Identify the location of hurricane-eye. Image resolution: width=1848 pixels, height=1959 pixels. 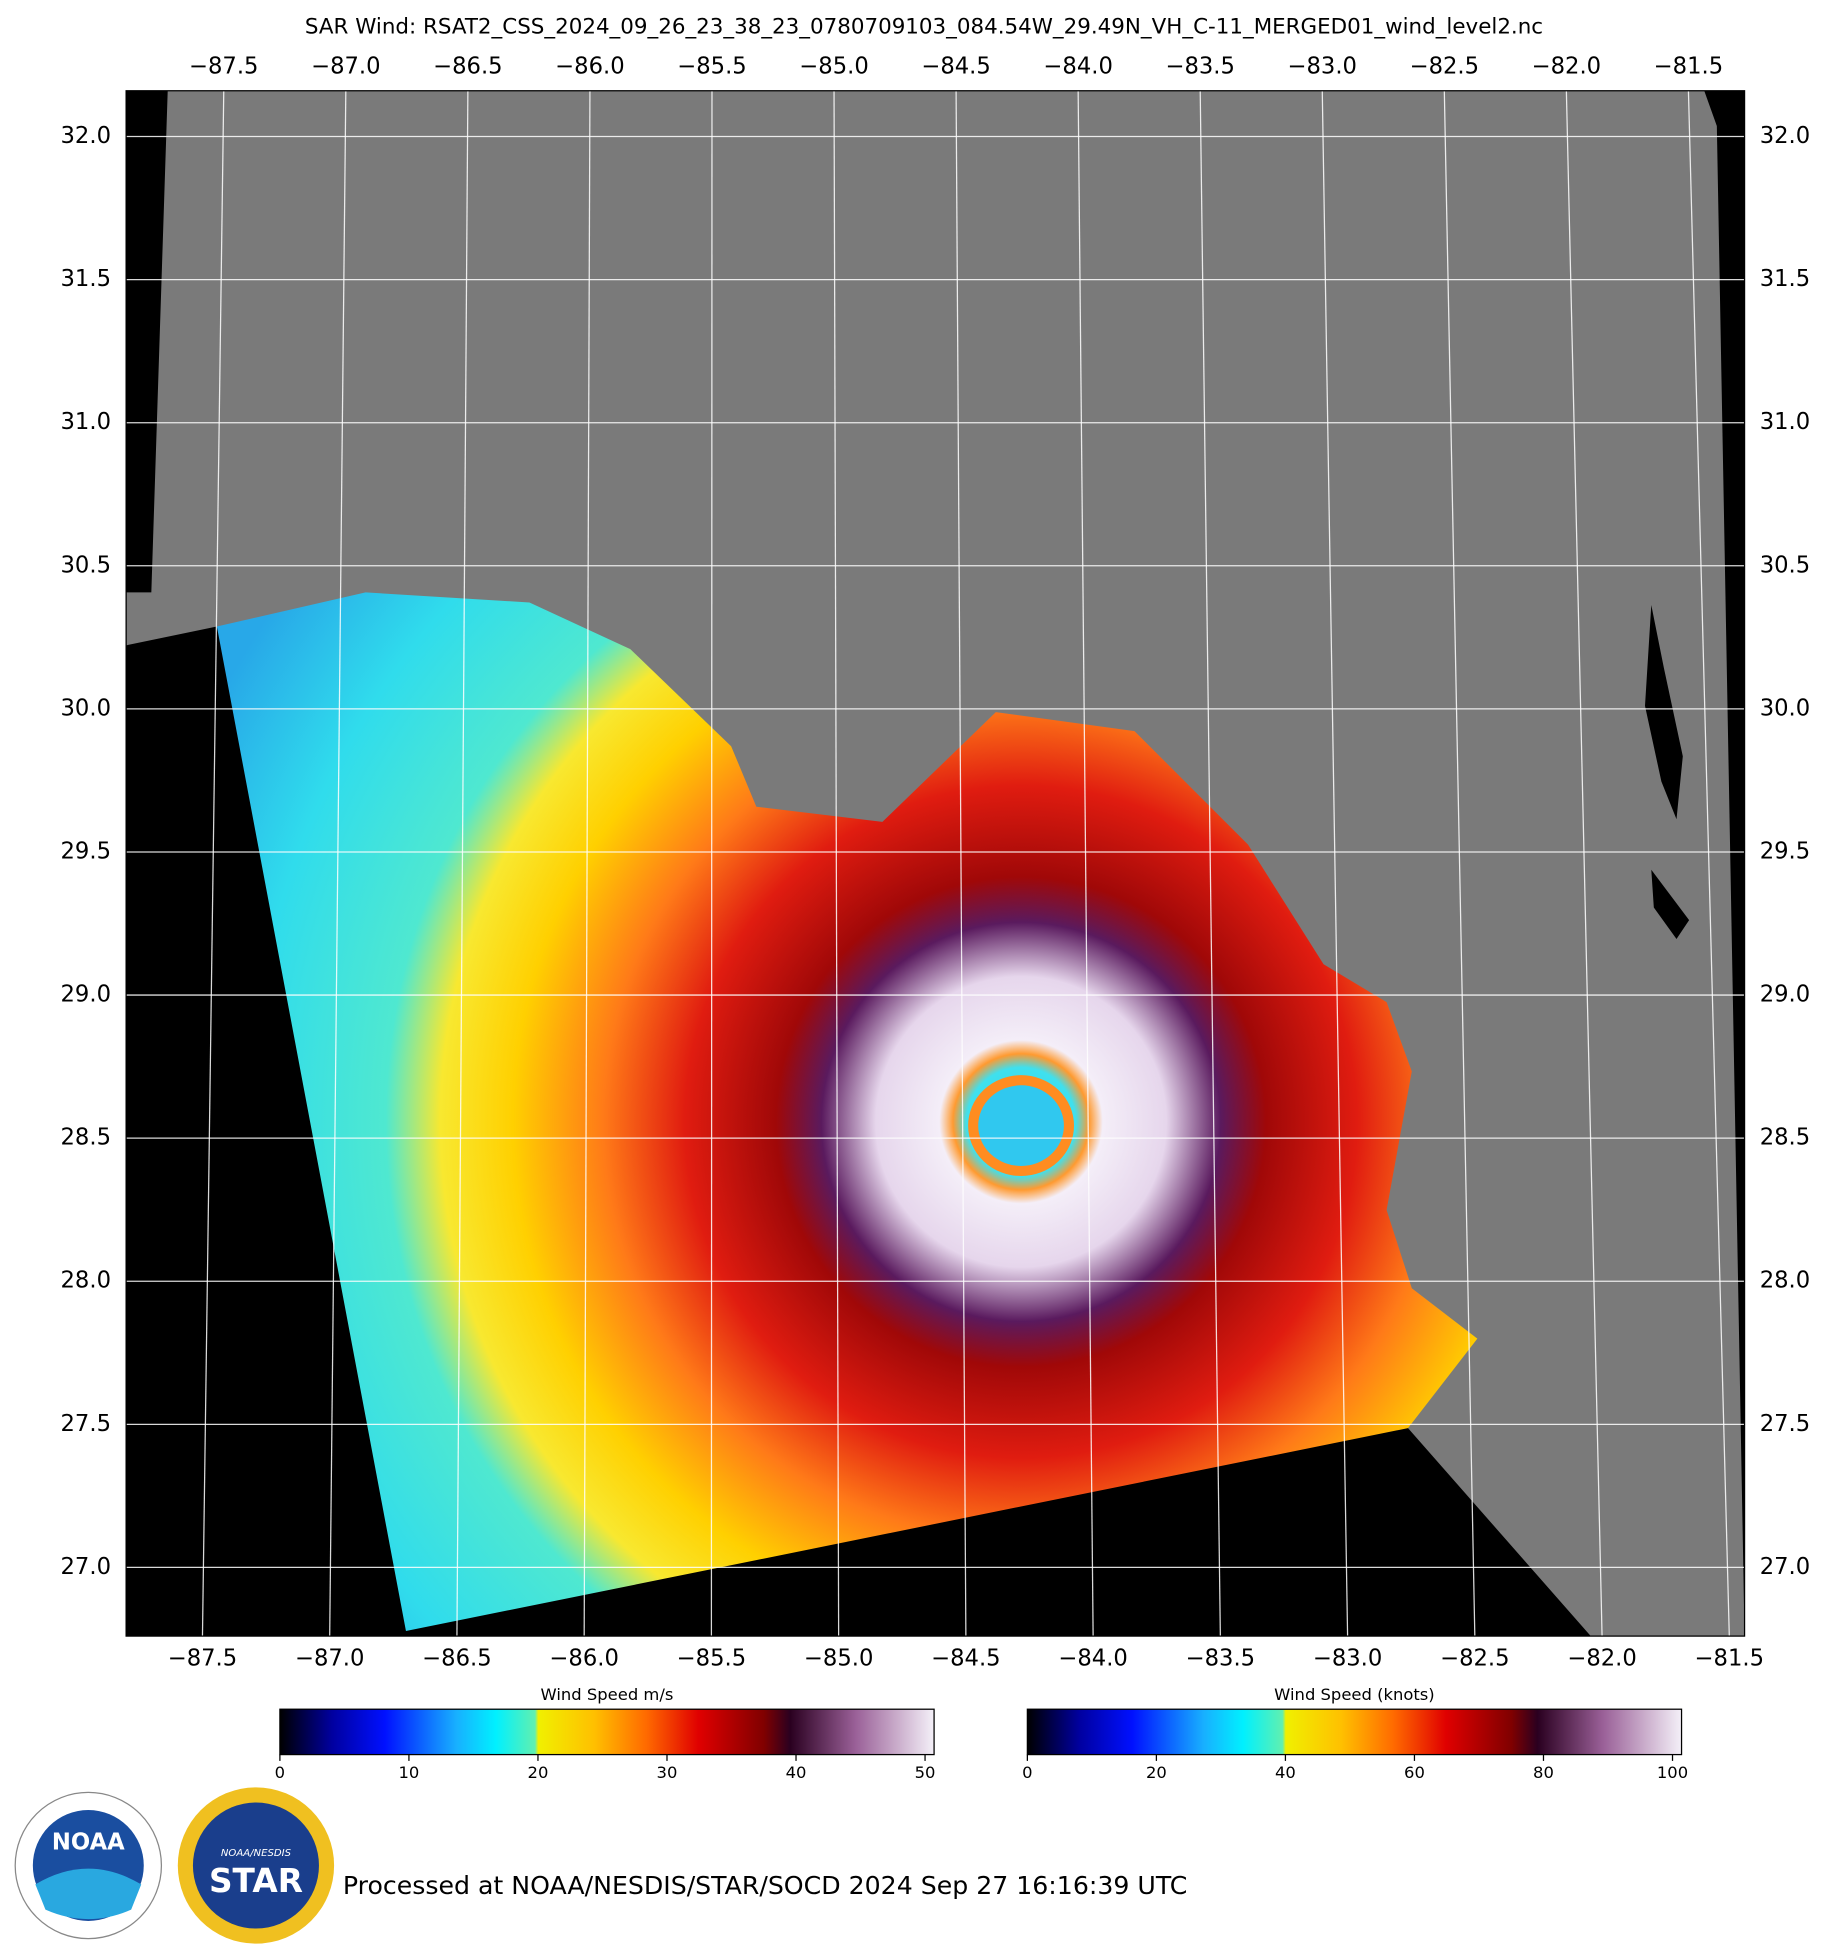
(1021, 1126).